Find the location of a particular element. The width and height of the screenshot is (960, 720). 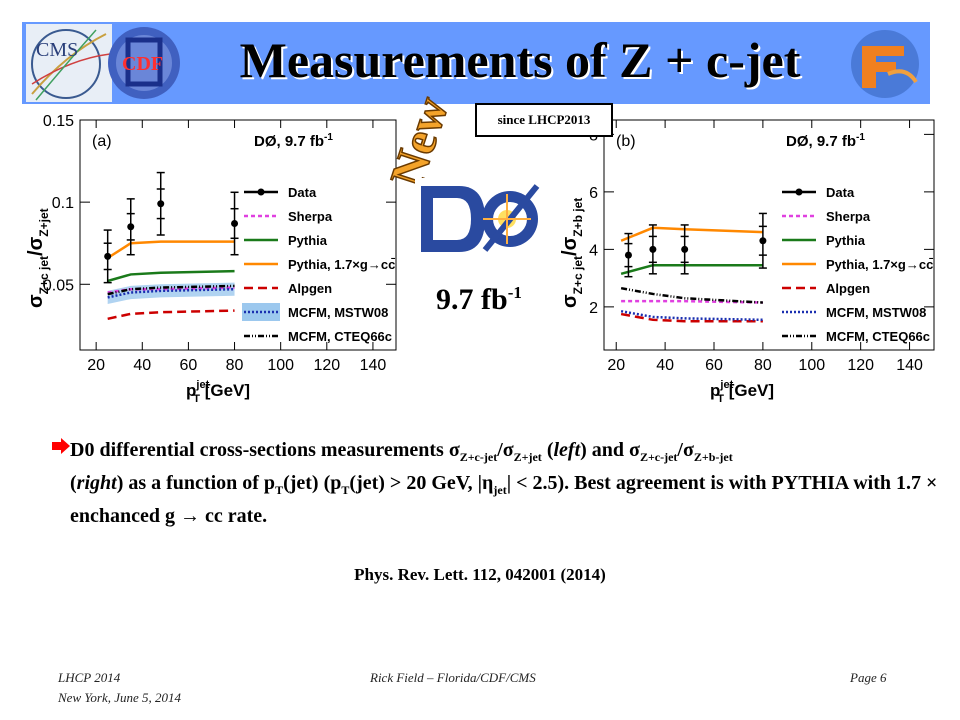

luminosity-label: 9.7 fb-1 is located at coordinates (479, 300).